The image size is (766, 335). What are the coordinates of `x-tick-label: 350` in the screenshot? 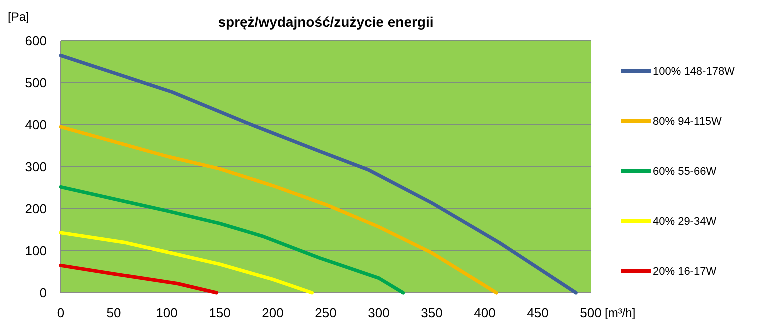 It's located at (432, 313).